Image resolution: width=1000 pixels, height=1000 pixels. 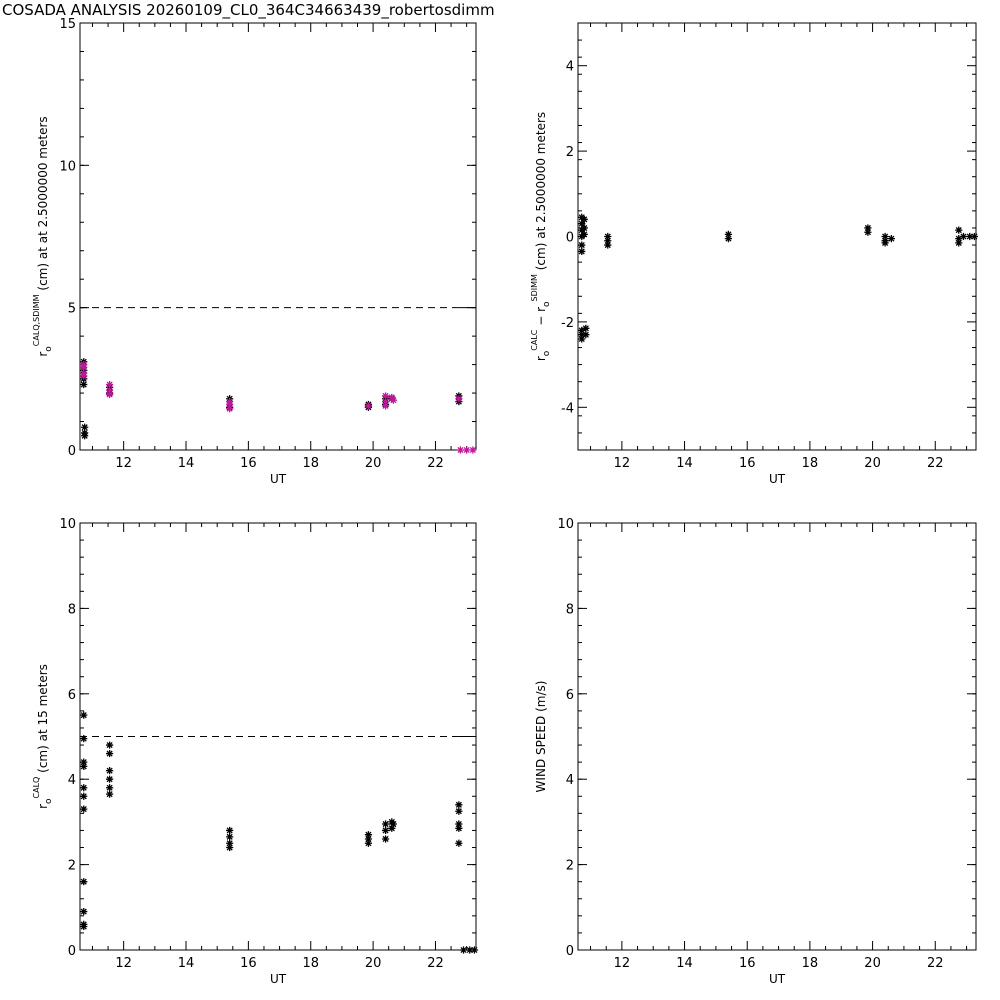 I want to click on y-label-r2: r, so click(x=541, y=309).